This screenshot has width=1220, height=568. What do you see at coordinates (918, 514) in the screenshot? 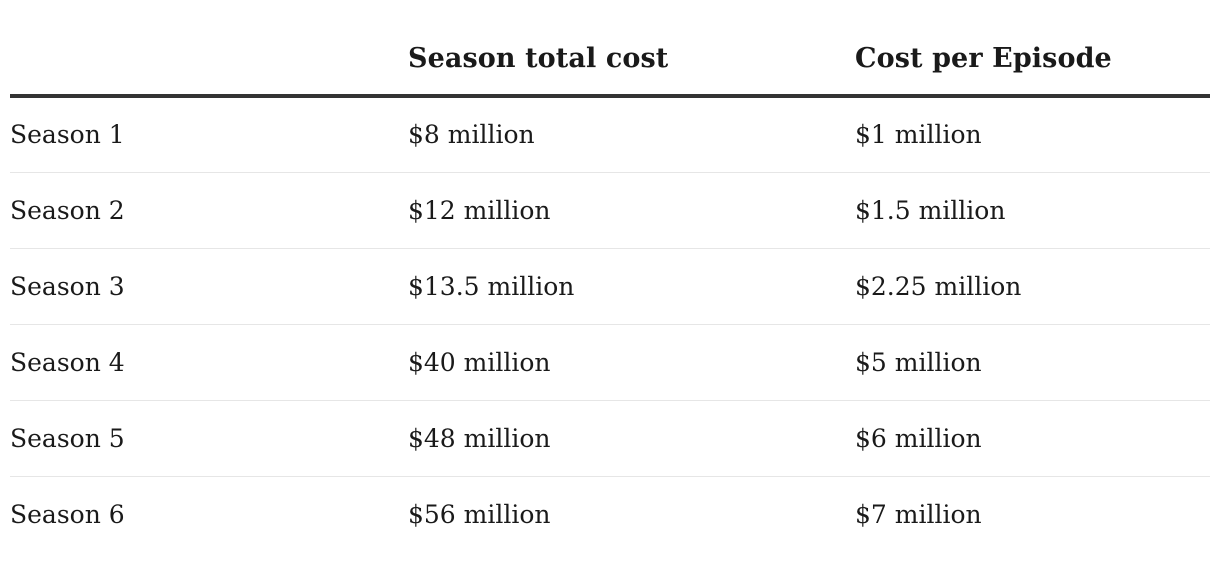
I see `per-episode-cell: $7 million` at bounding box center [918, 514].